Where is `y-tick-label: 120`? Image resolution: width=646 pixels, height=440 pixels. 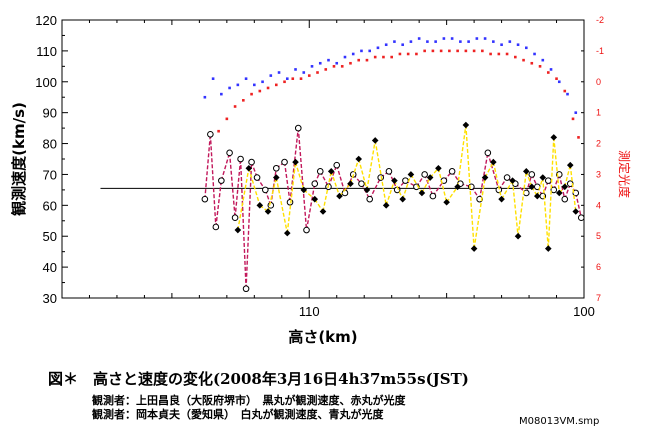
y-tick-label: 120 is located at coordinates (46, 20).